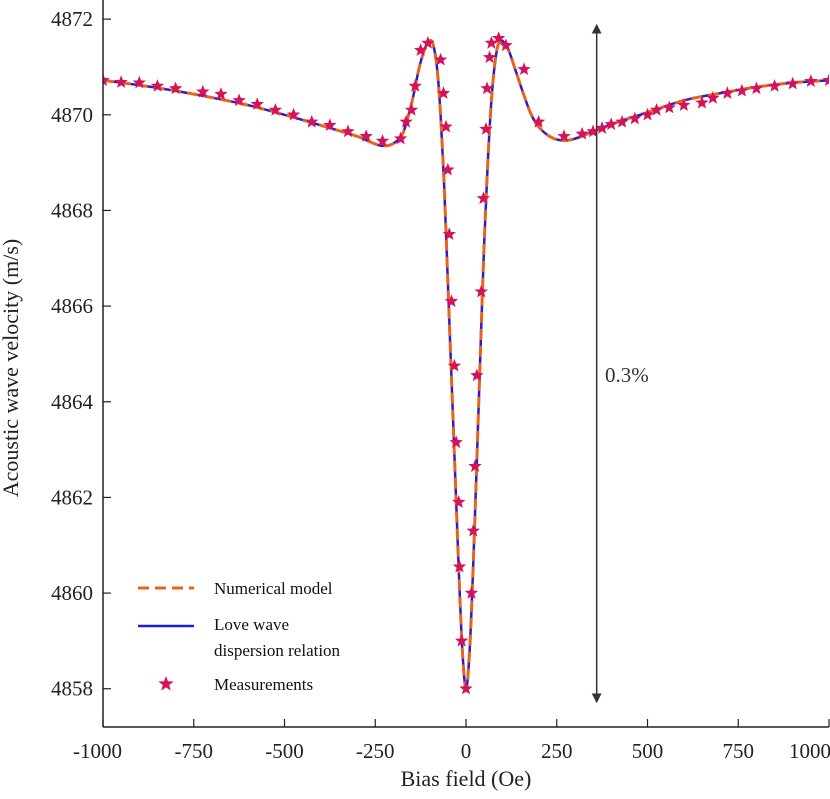 This screenshot has width=830, height=799. What do you see at coordinates (72, 306) in the screenshot?
I see `y-tick-label: 4866` at bounding box center [72, 306].